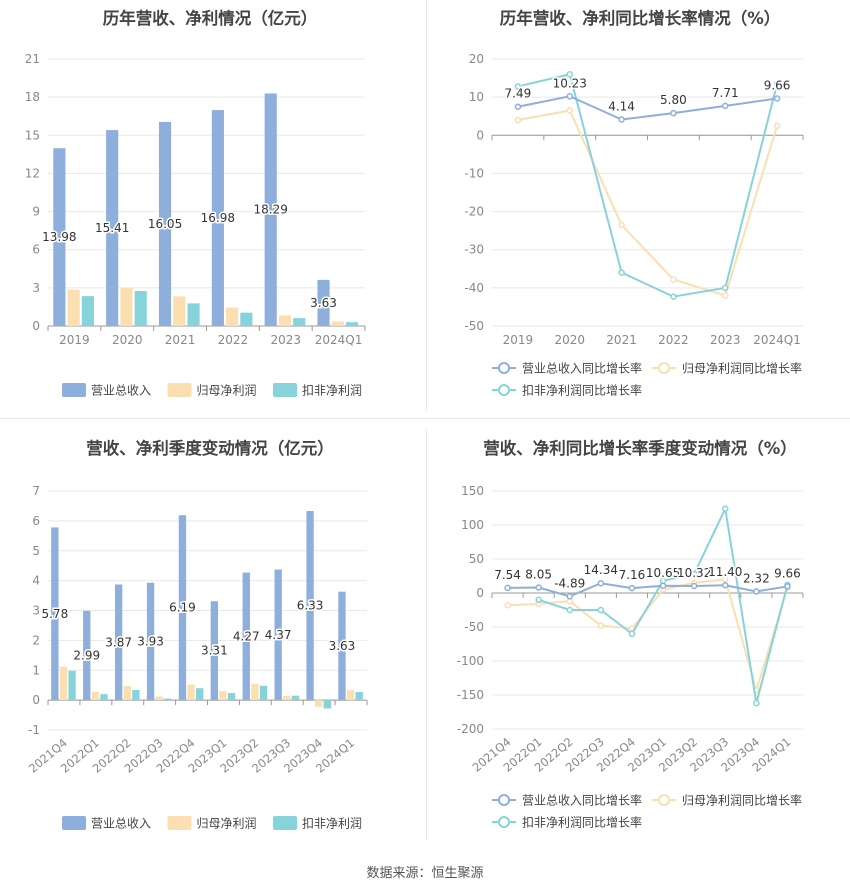  What do you see at coordinates (74, 340) in the screenshot?
I see `x-tick-label: 2019` at bounding box center [74, 340].